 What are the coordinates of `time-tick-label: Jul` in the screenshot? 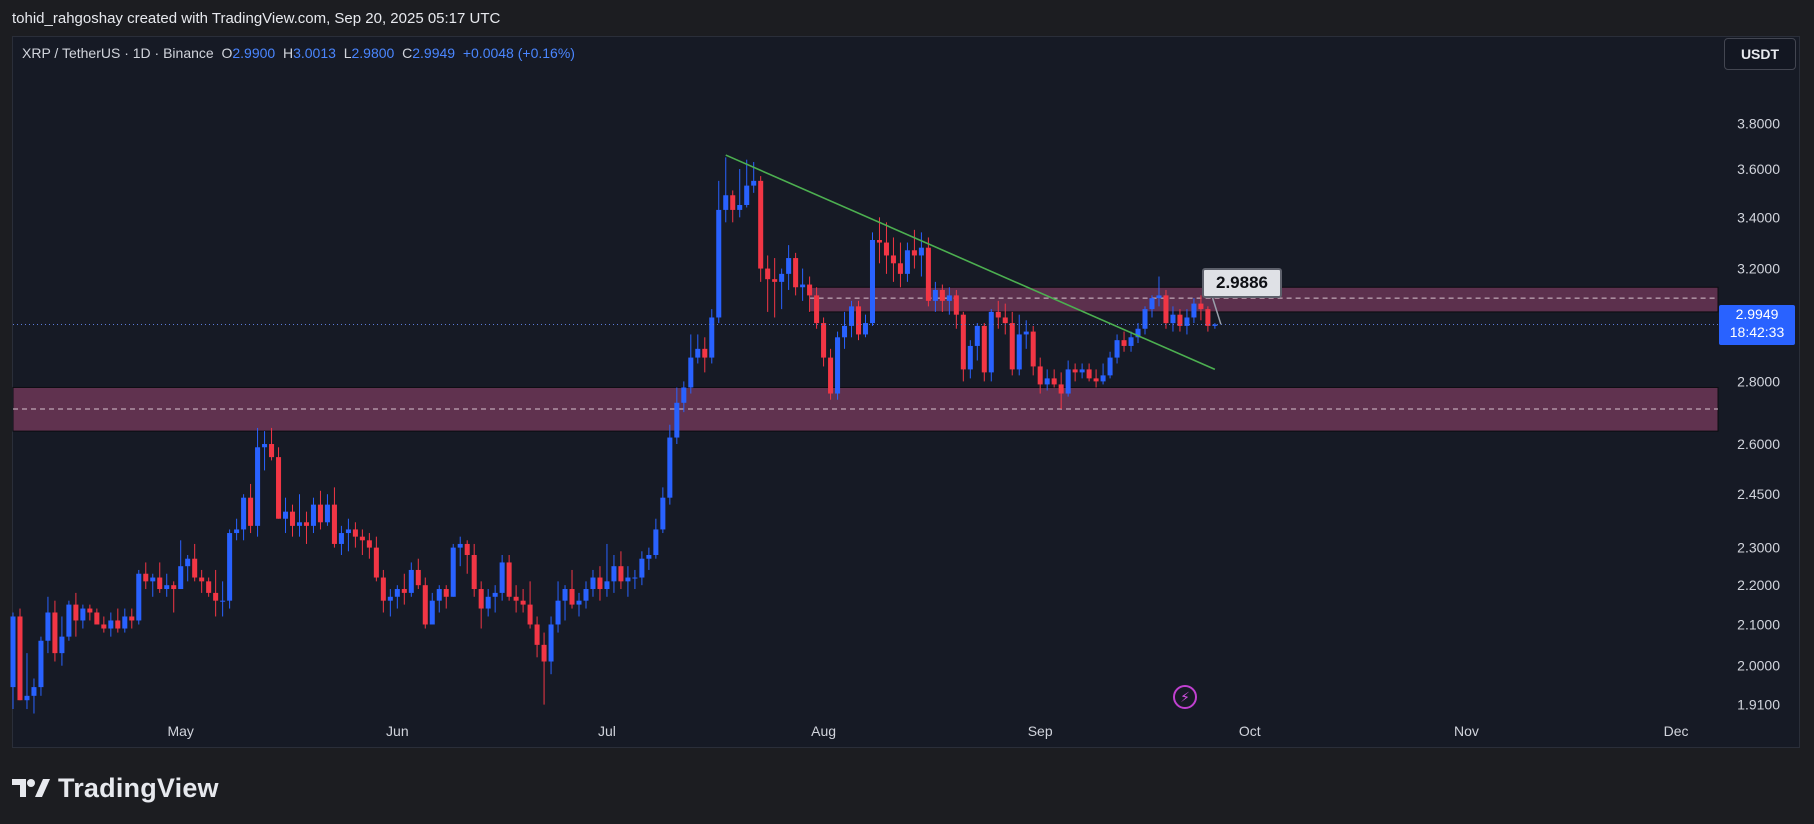 It's located at (607, 731).